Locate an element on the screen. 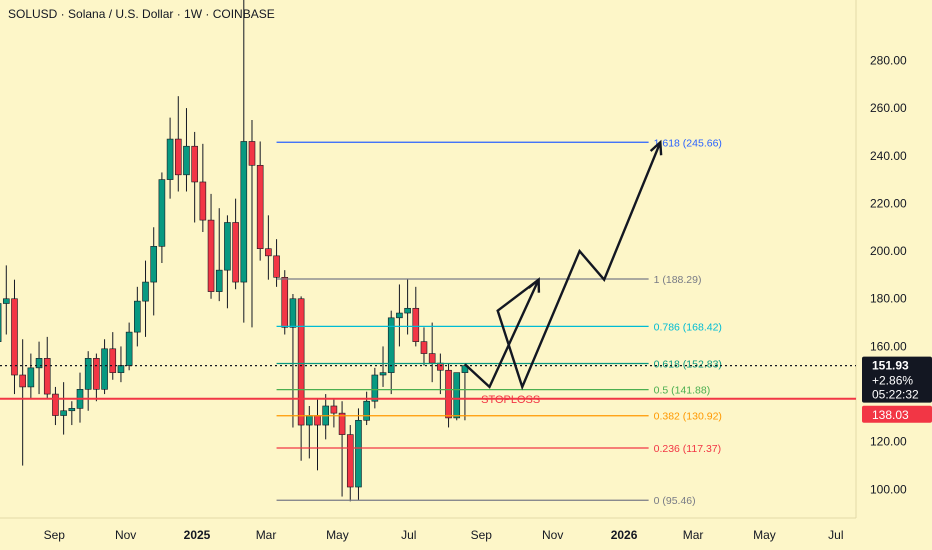 Image resolution: width=932 pixels, height=550 pixels. current-price-badge is located at coordinates (897, 379).